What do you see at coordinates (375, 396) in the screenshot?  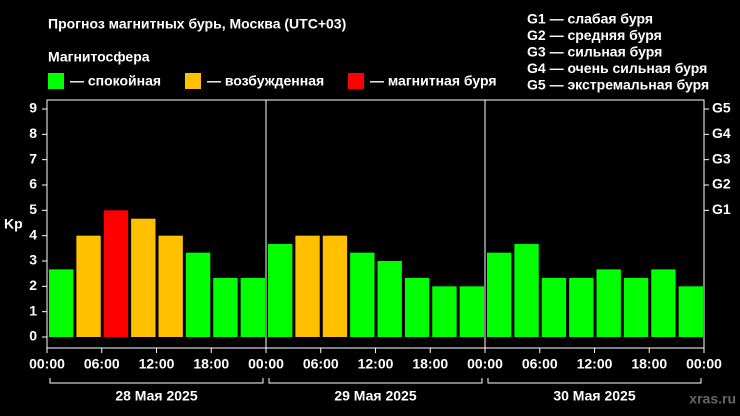 I see `day-label: 29 Мая 2025` at bounding box center [375, 396].